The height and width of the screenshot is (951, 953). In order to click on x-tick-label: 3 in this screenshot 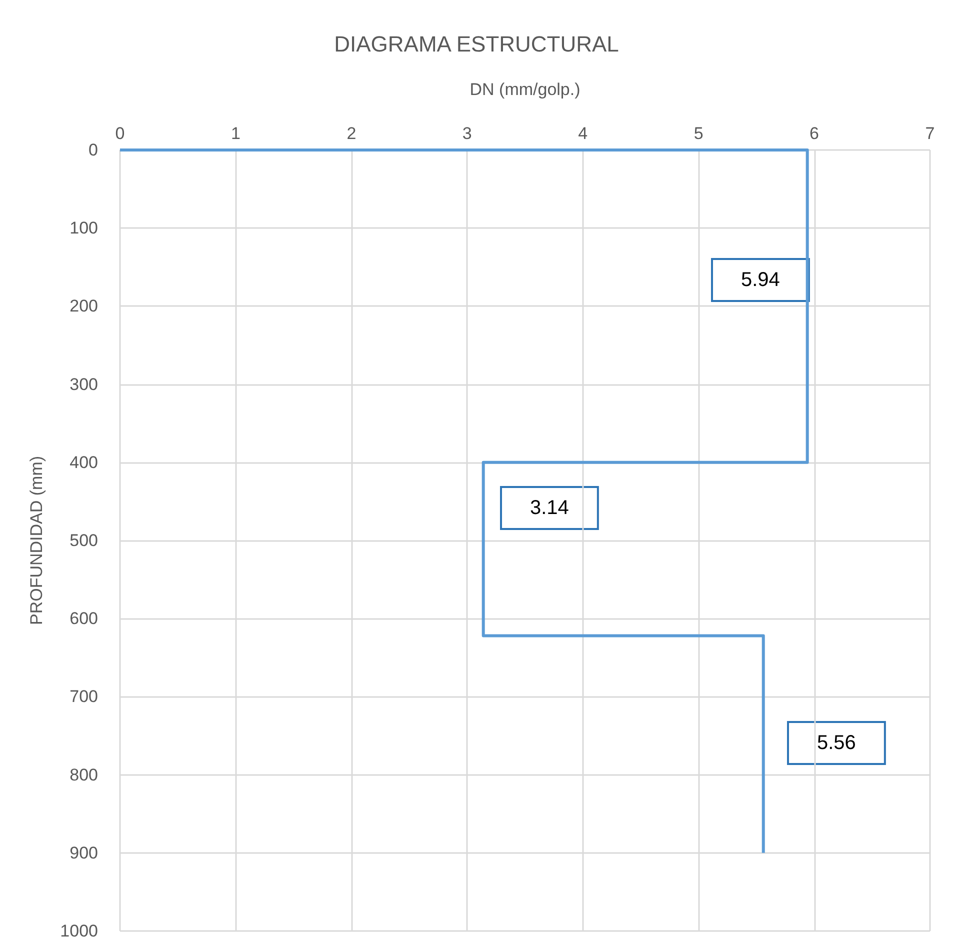, I will do `click(467, 133)`.